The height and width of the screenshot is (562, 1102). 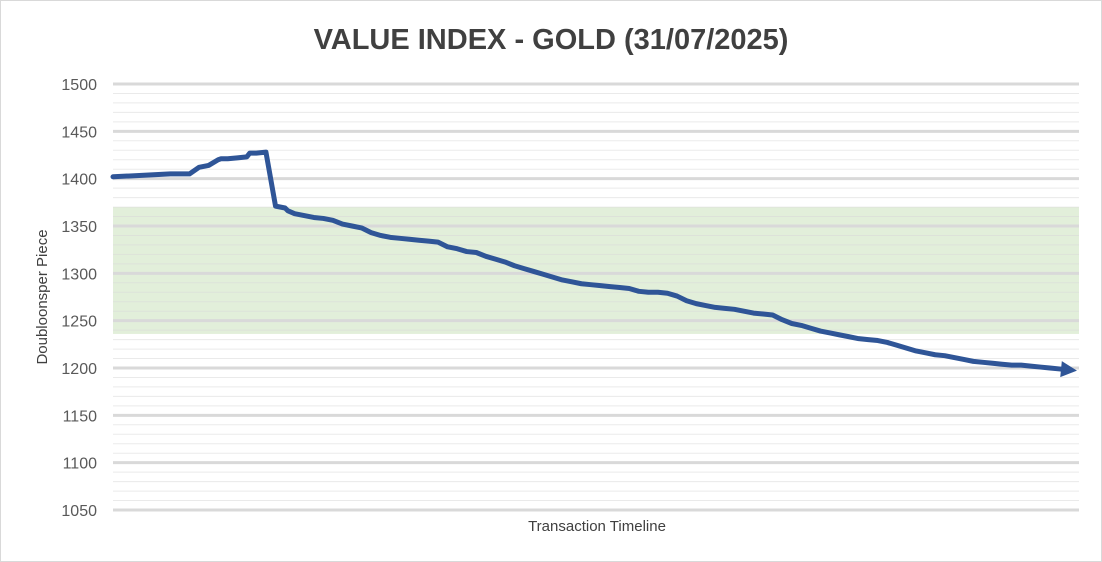 I want to click on y-tick-label: 1400, so click(x=79, y=180).